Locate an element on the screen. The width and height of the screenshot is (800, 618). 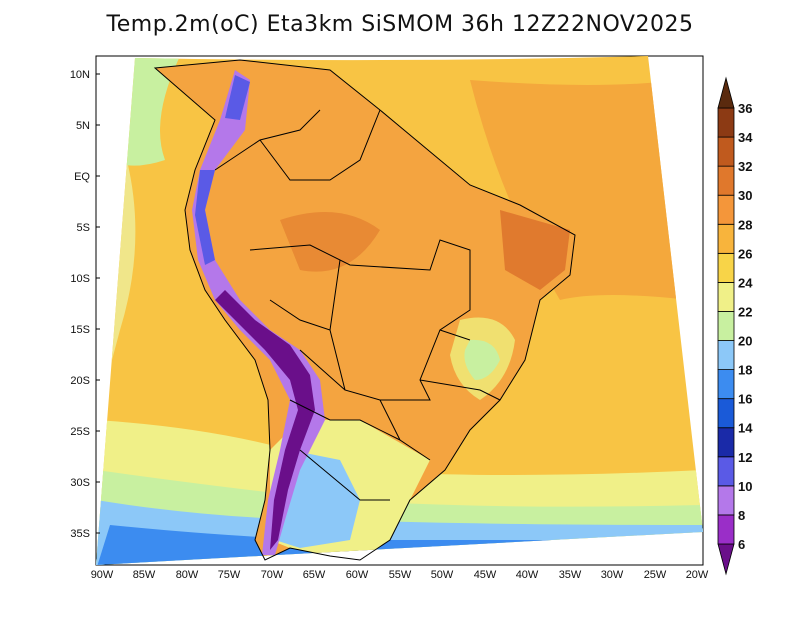
colorbar-label: 32 is located at coordinates (745, 166).